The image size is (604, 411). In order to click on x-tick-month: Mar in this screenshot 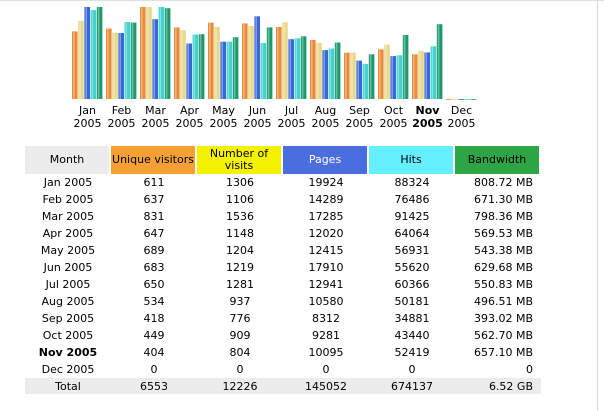, I will do `click(155, 110)`.